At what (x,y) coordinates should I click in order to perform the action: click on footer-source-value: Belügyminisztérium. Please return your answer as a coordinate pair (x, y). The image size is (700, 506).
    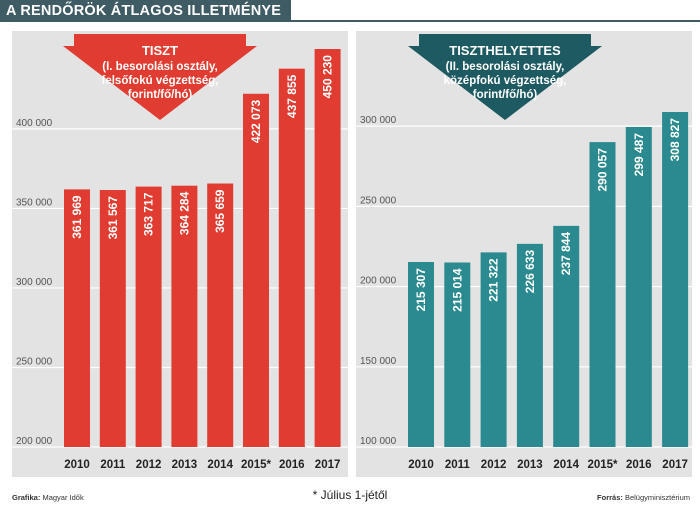
    Looking at the image, I should click on (657, 497).